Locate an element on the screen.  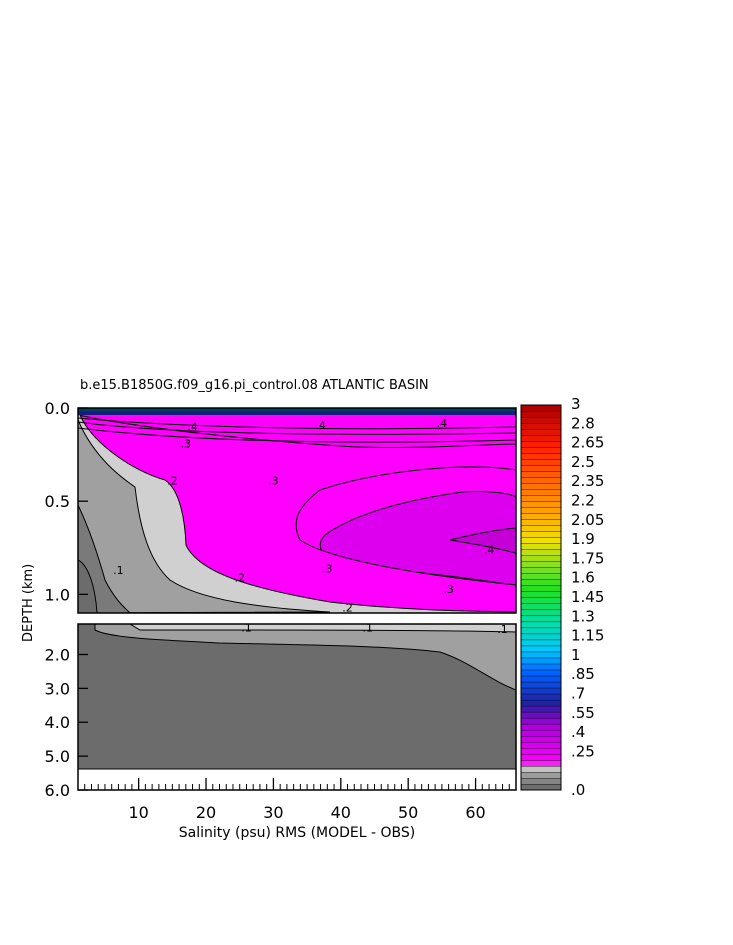
colorbar-label: 2.35 is located at coordinates (587, 481).